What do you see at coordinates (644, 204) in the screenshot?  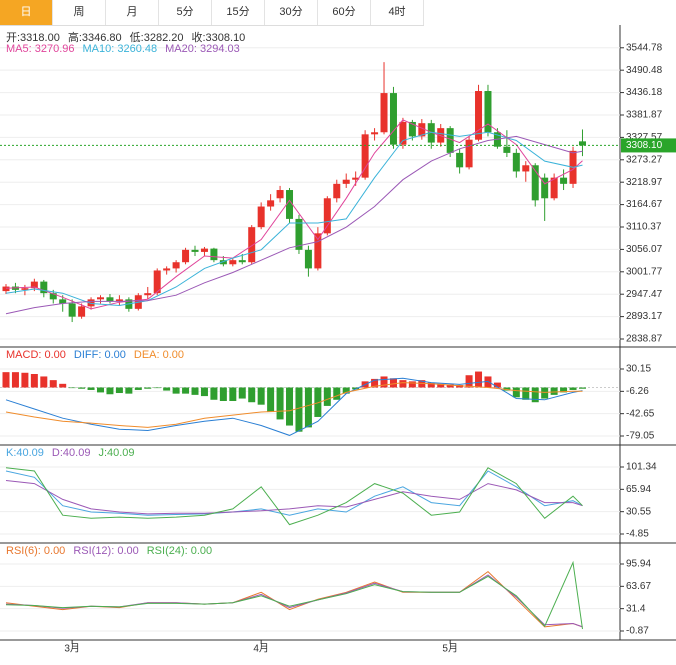 I see `y-tick-label: 3164.67` at bounding box center [644, 204].